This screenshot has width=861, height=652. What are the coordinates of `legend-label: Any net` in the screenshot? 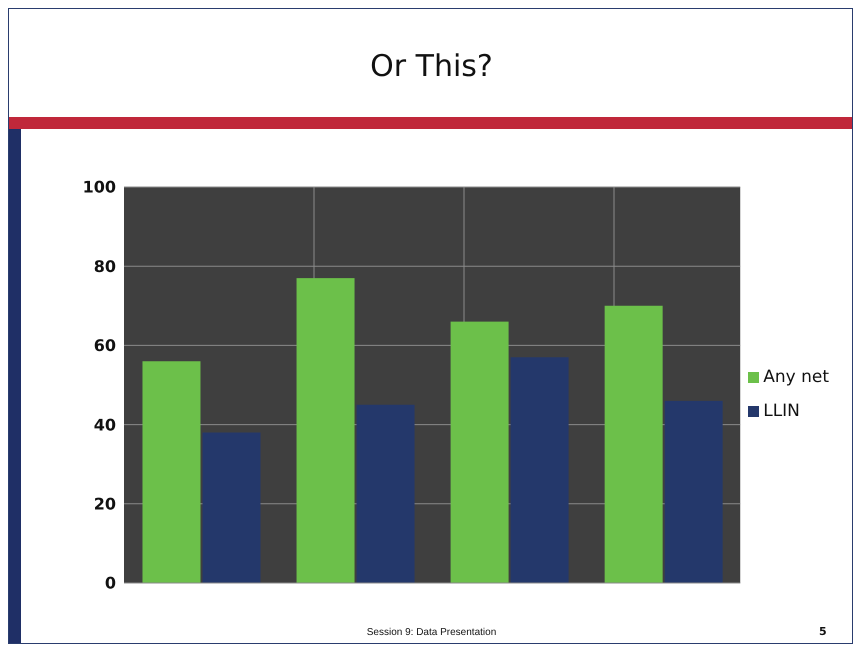 It's located at (796, 377).